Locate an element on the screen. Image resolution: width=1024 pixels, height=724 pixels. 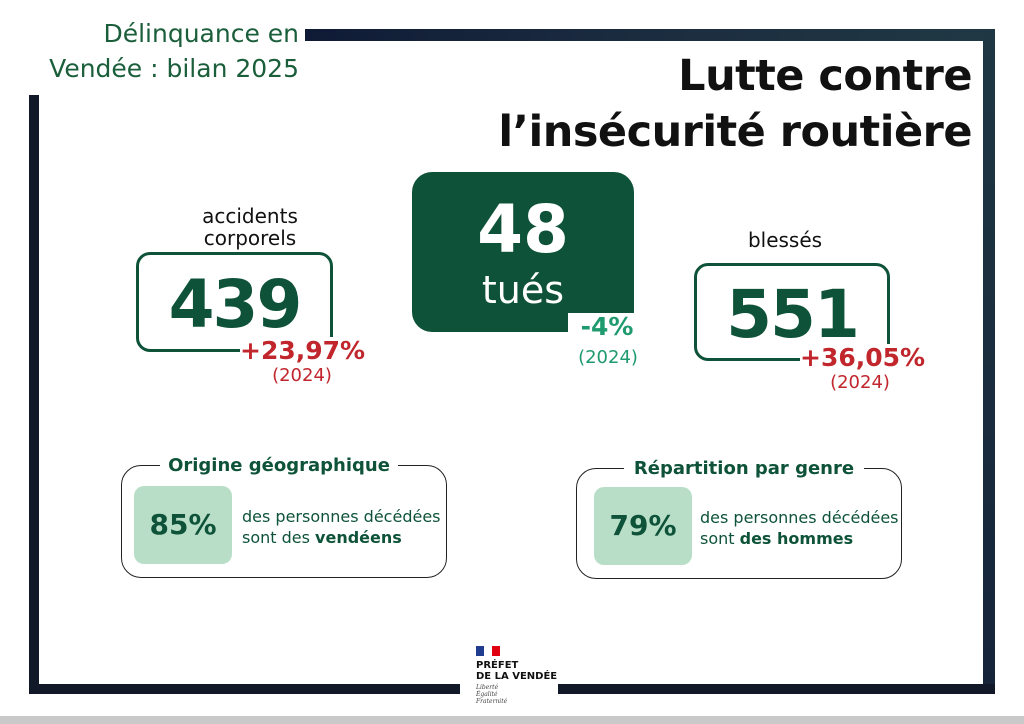
injured-change: +36,05% is located at coordinates (863, 357).